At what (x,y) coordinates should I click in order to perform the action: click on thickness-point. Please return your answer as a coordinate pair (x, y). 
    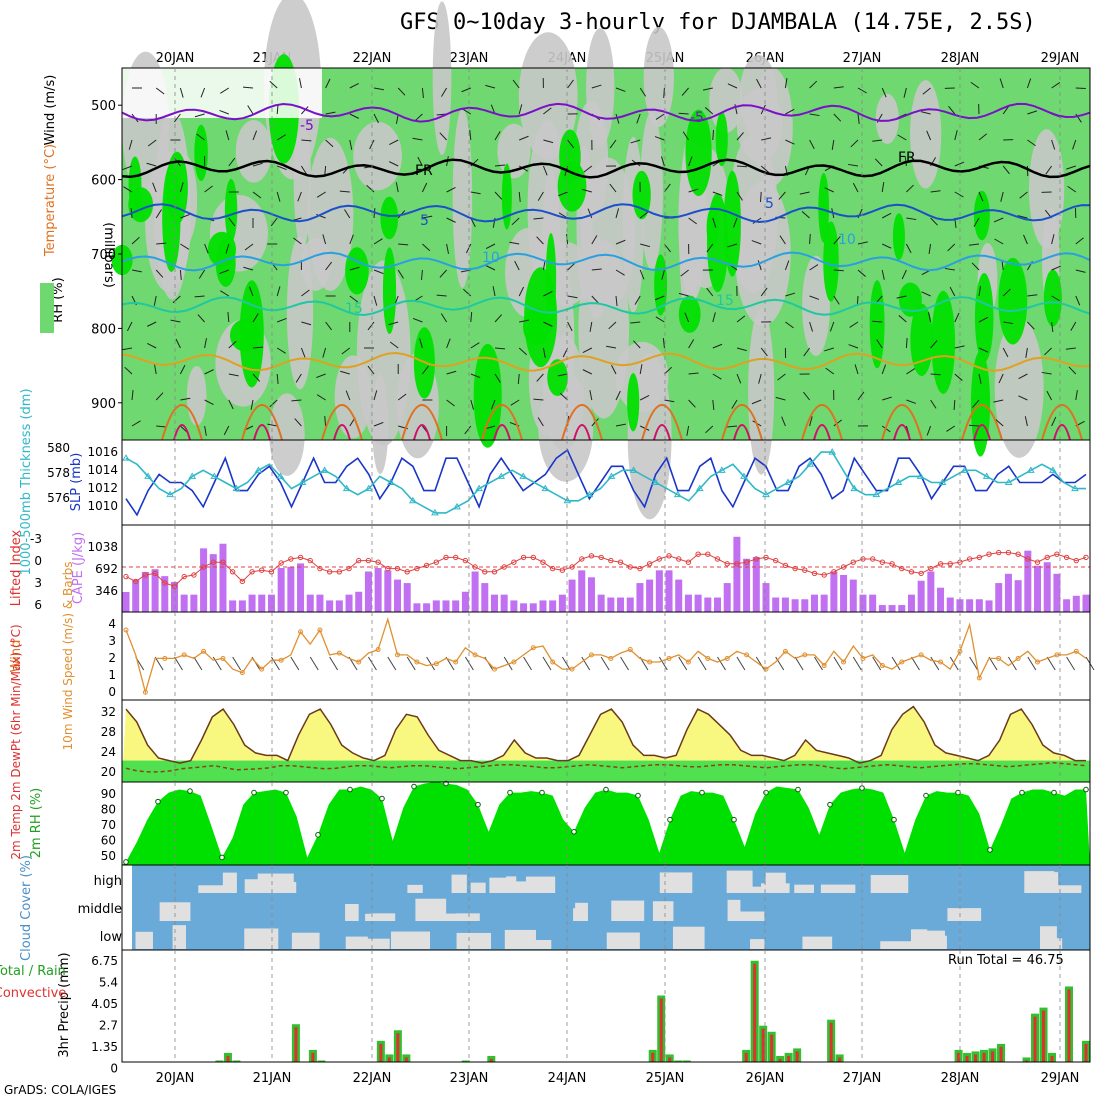
    Looking at the image, I should click on (148, 475).